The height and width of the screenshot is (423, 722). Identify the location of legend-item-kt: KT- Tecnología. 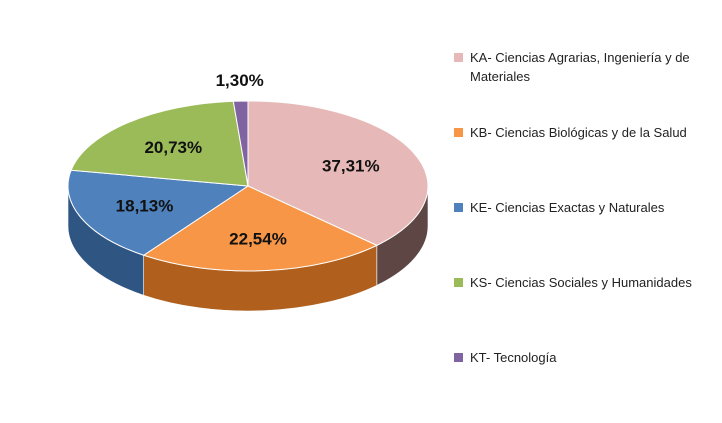
(584, 385).